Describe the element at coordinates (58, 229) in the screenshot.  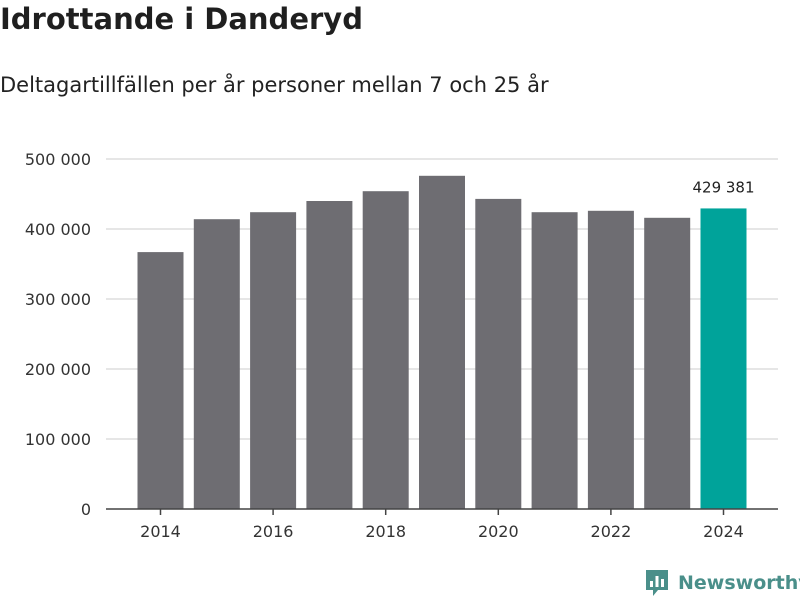
I see `y-tick-label: 400 000` at that location.